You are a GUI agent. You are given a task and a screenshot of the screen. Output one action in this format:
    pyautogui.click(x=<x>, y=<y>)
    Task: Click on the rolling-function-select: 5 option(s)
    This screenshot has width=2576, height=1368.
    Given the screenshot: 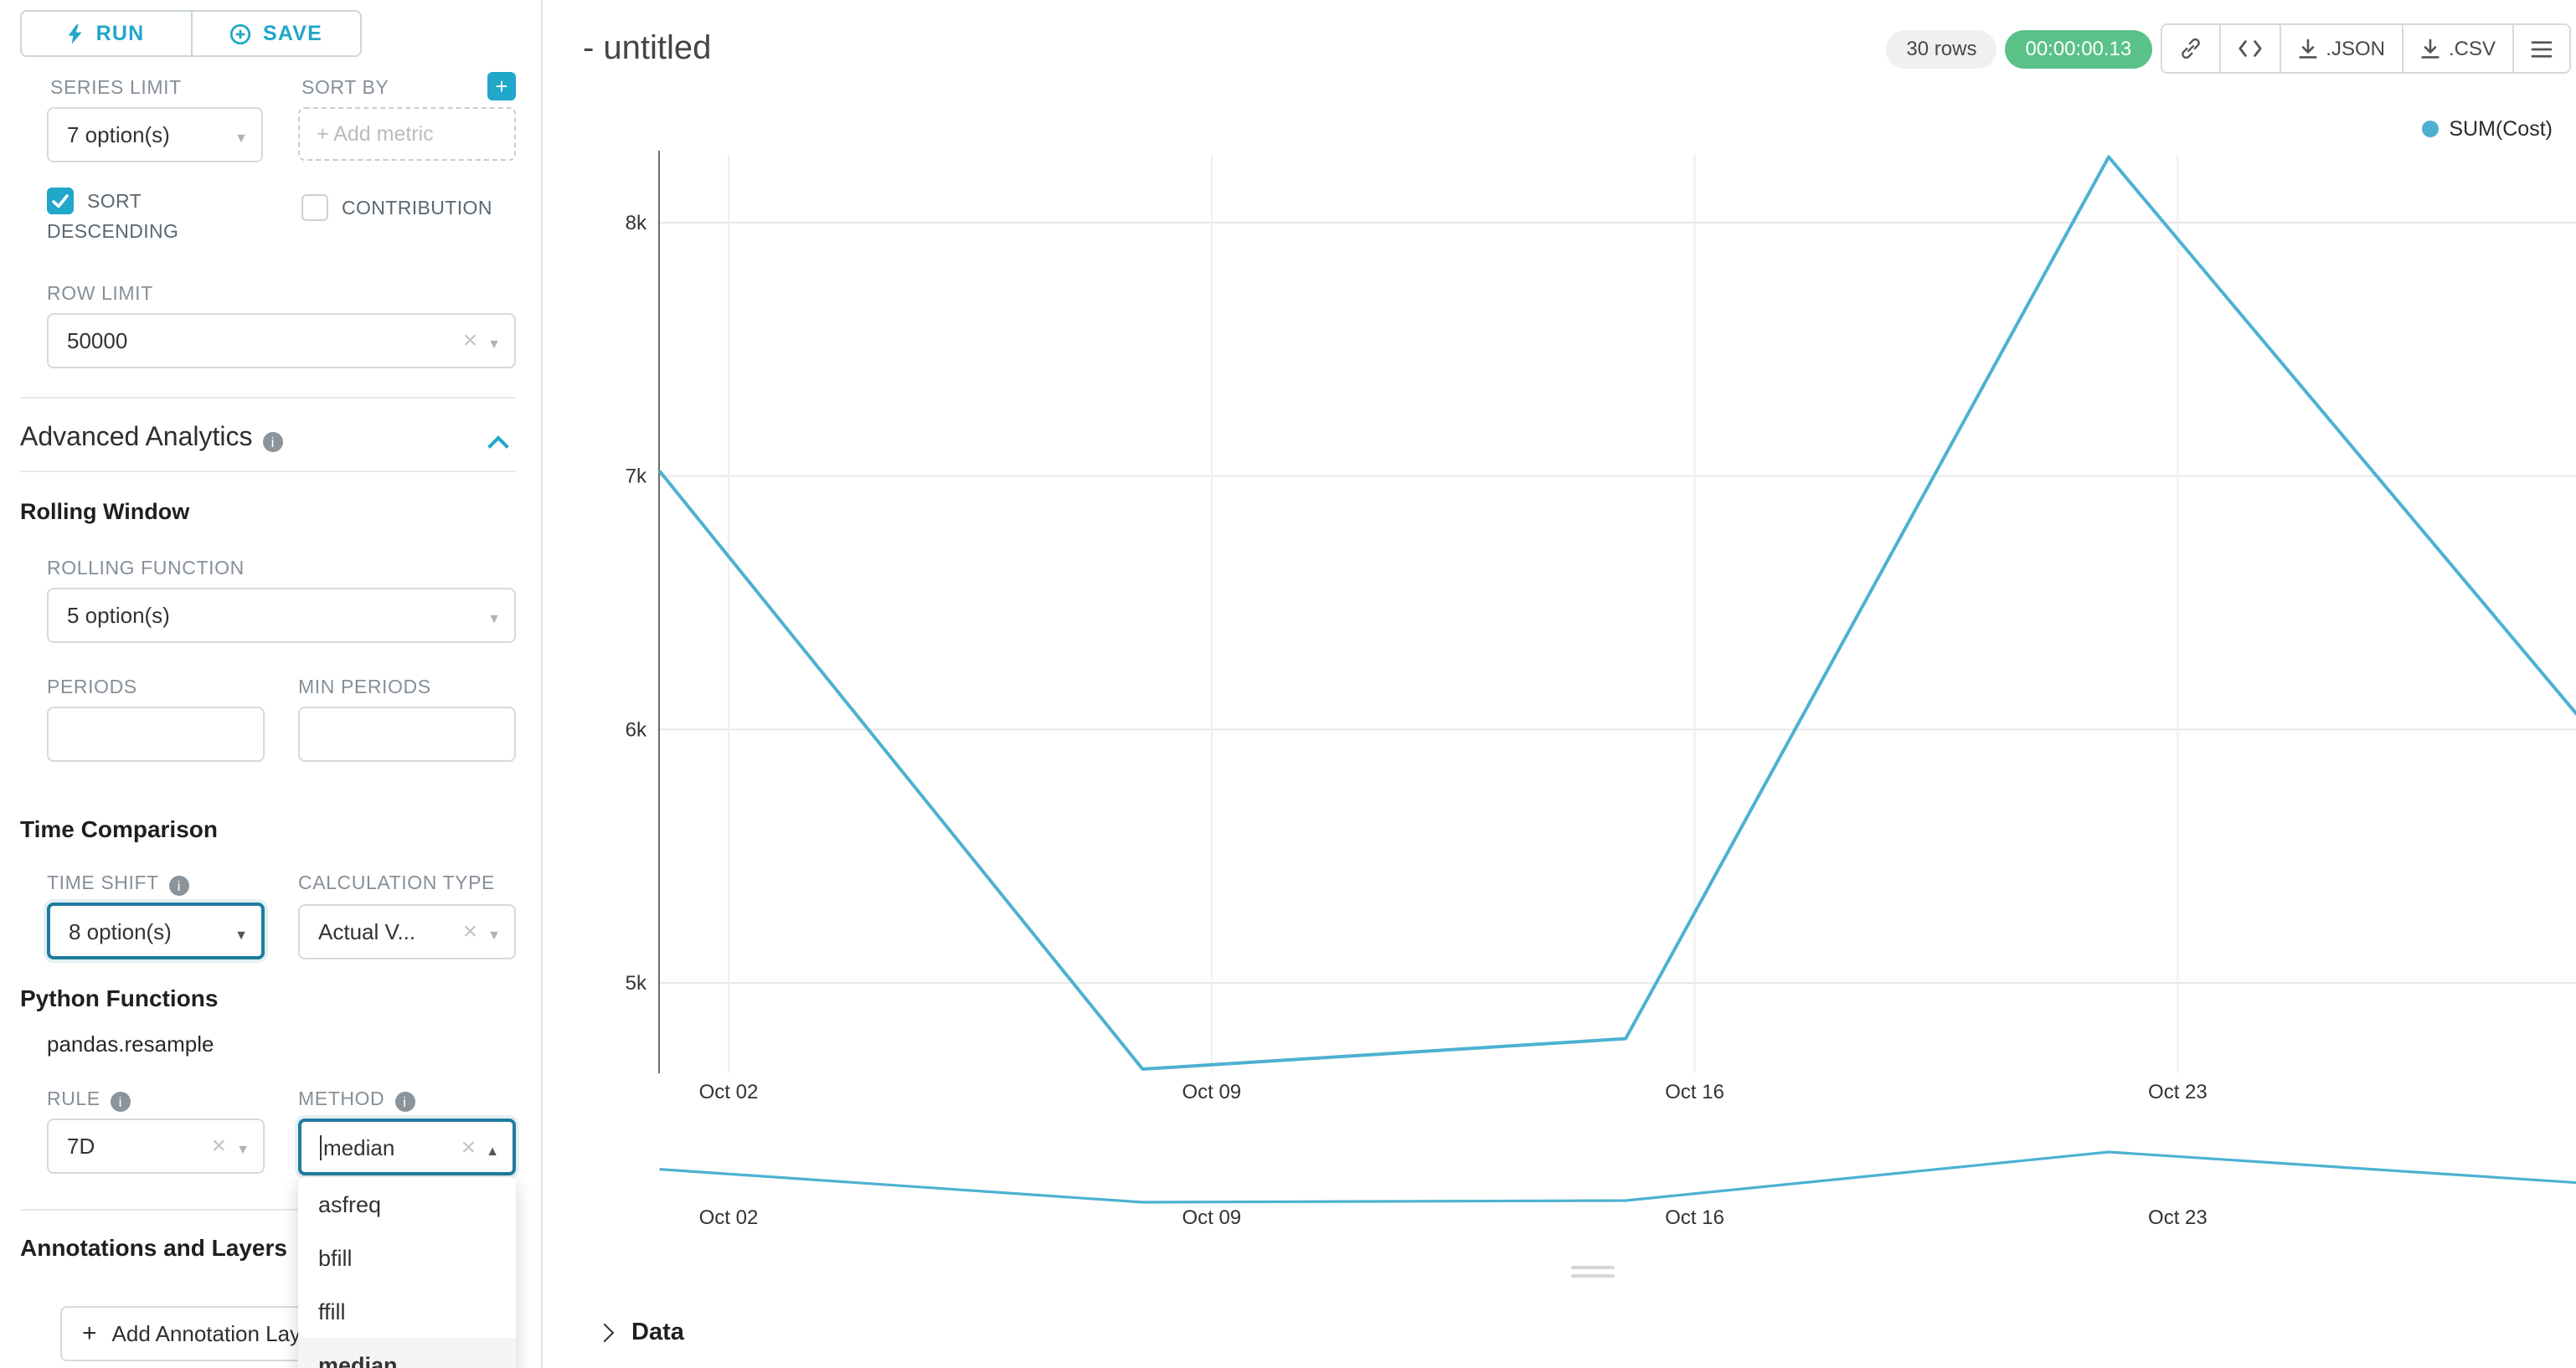 What is the action you would take?
    pyautogui.click(x=281, y=615)
    